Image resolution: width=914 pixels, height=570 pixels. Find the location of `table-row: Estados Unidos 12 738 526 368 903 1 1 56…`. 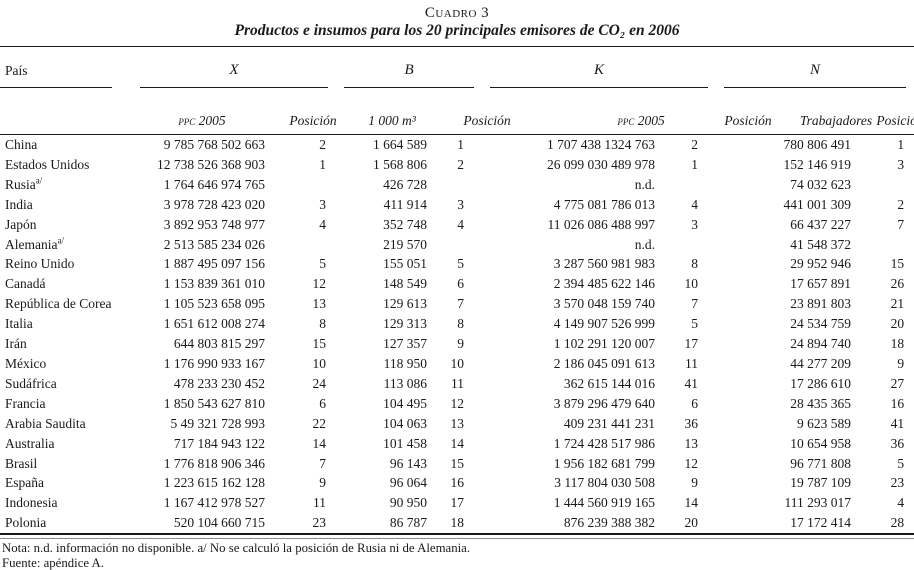

table-row: Estados Unidos 12 738 526 368 903 1 1 56… is located at coordinates (457, 165).